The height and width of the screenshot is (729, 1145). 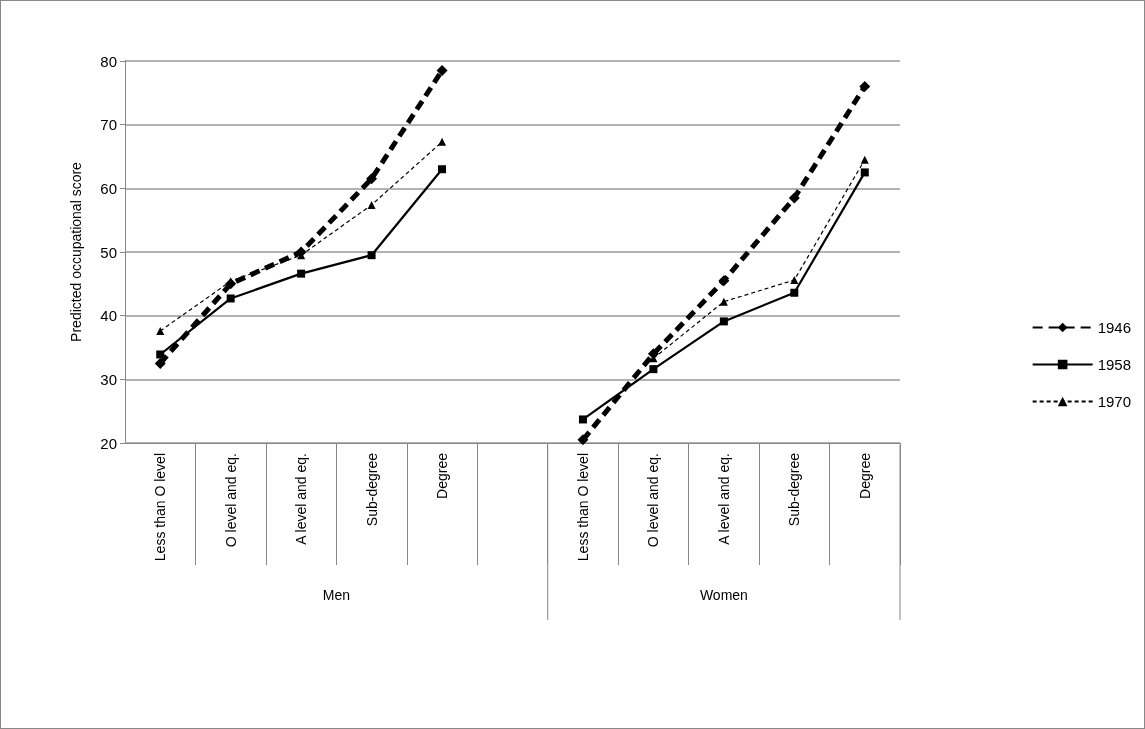 What do you see at coordinates (1114, 401) in the screenshot?
I see `legend-label: 1970` at bounding box center [1114, 401].